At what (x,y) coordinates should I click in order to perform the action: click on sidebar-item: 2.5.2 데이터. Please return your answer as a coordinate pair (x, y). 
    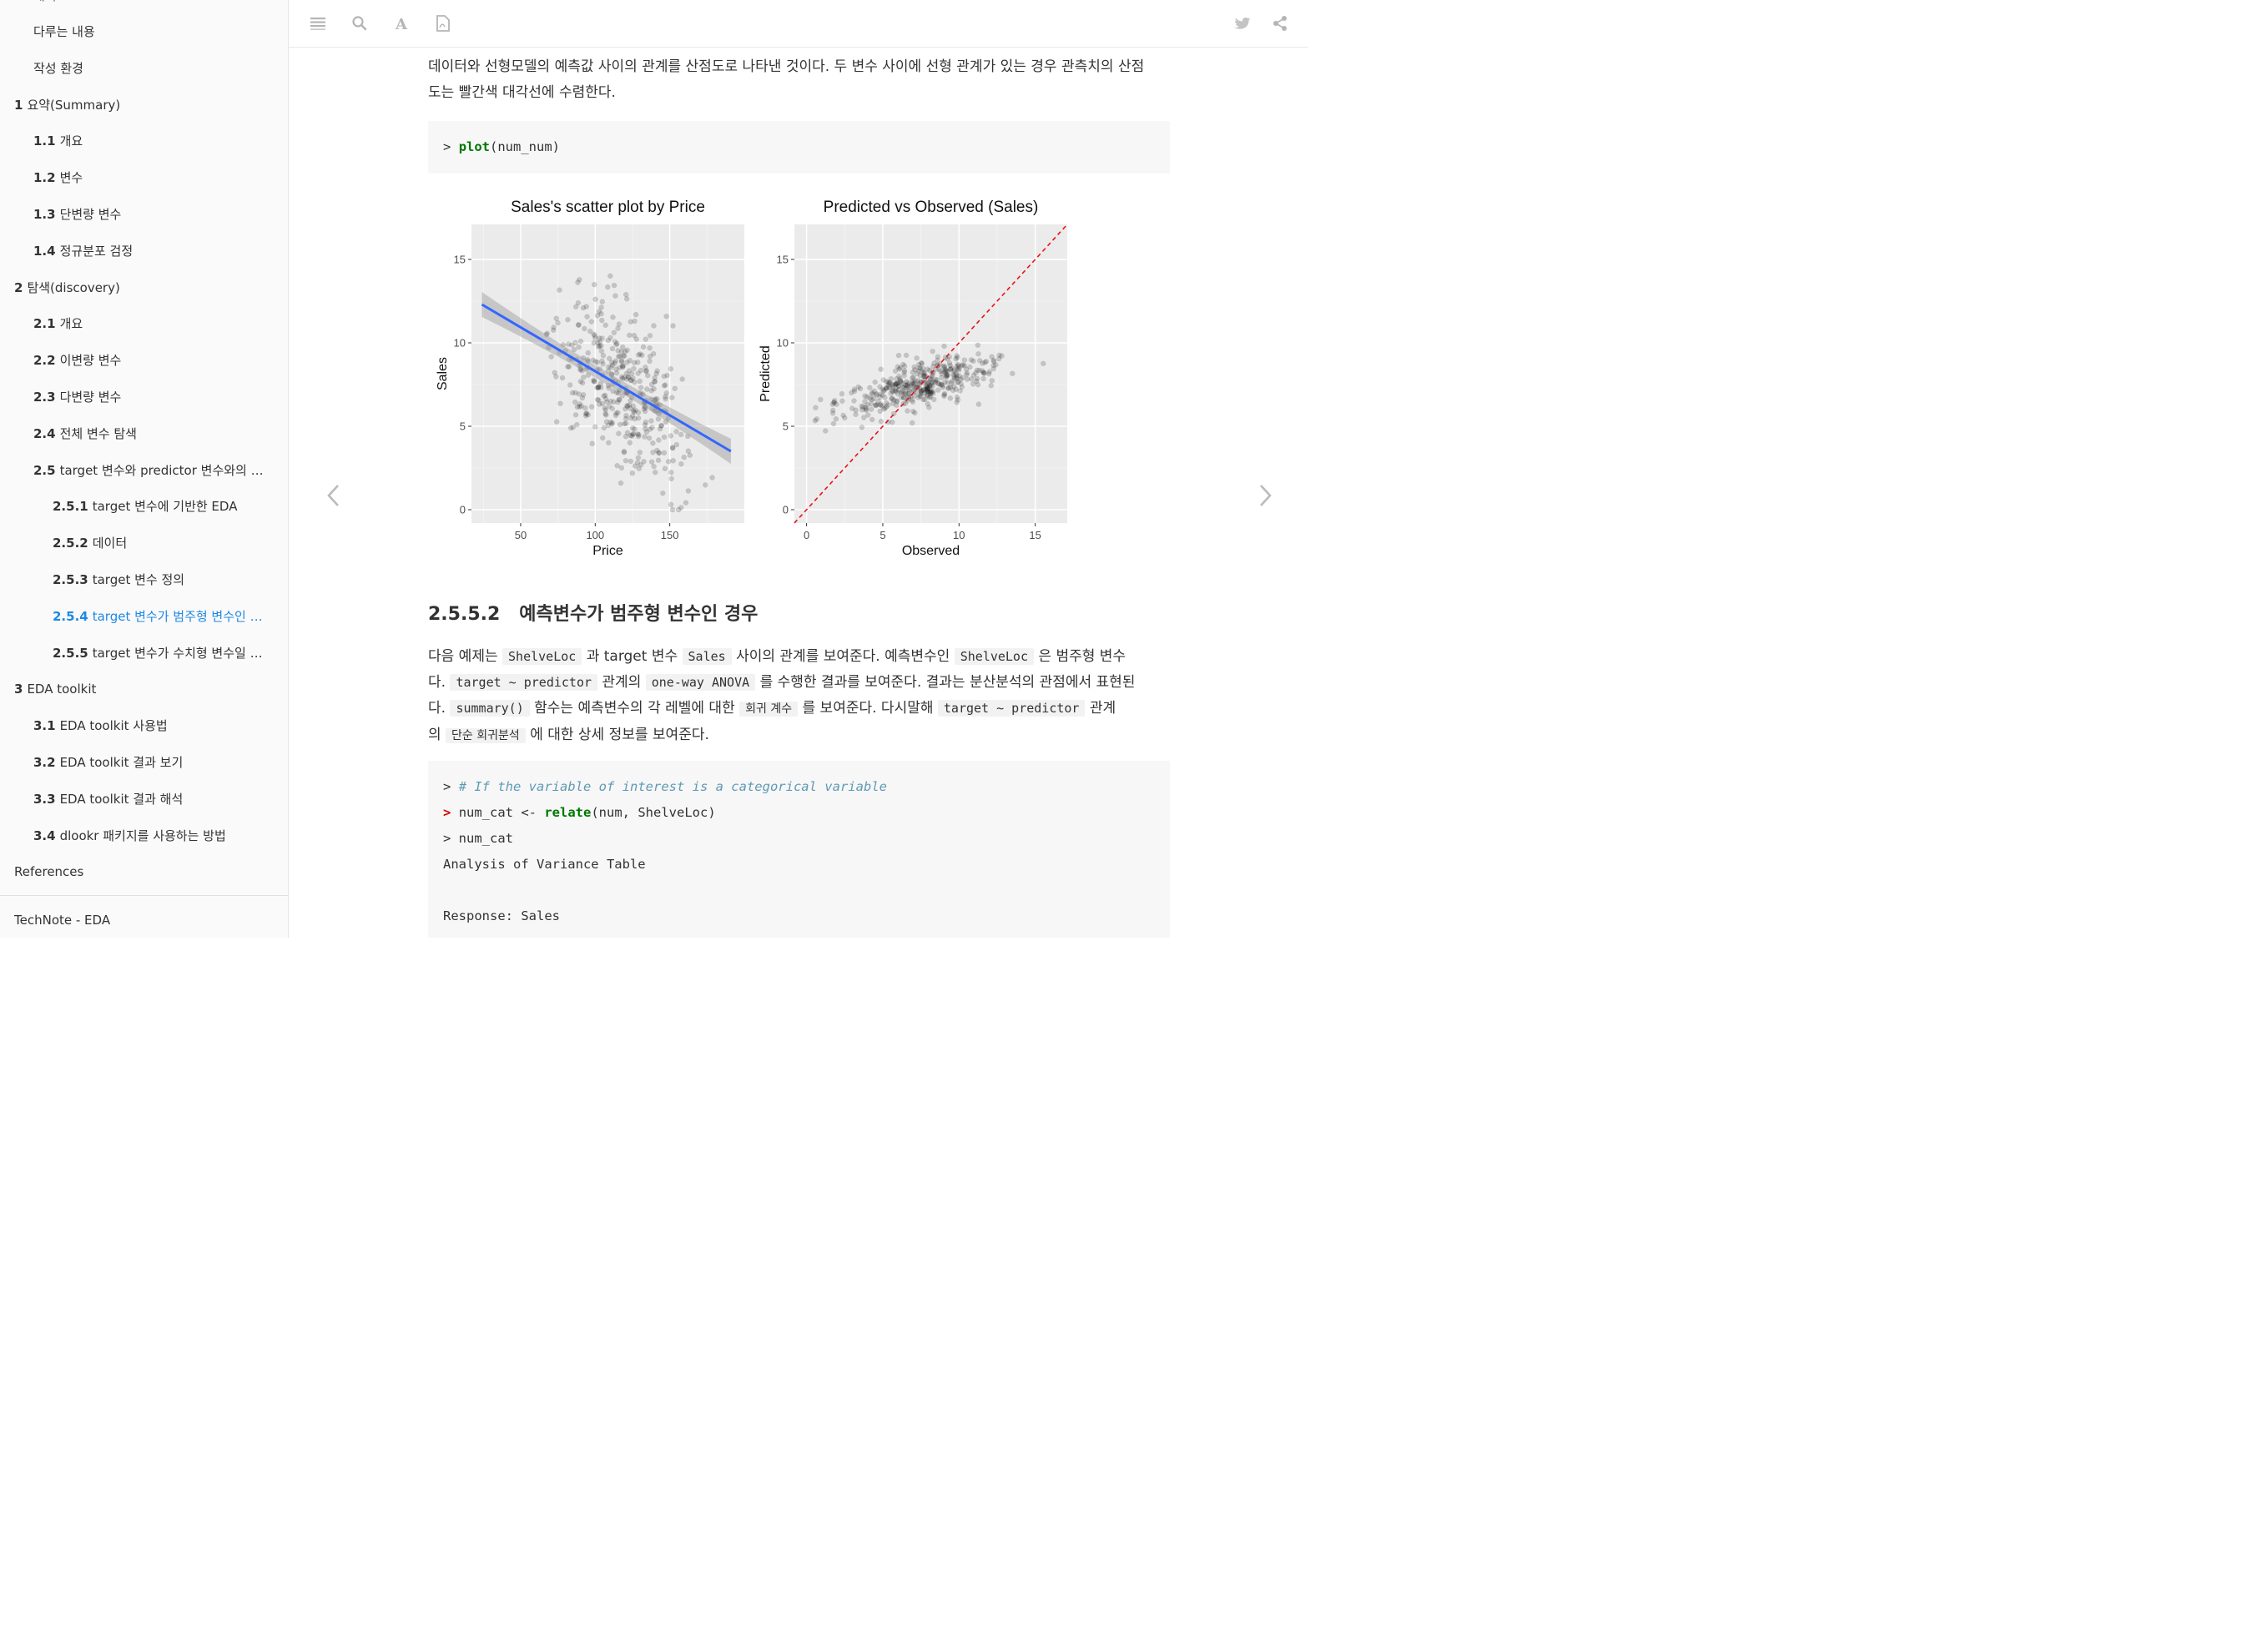
    Looking at the image, I should click on (136, 543).